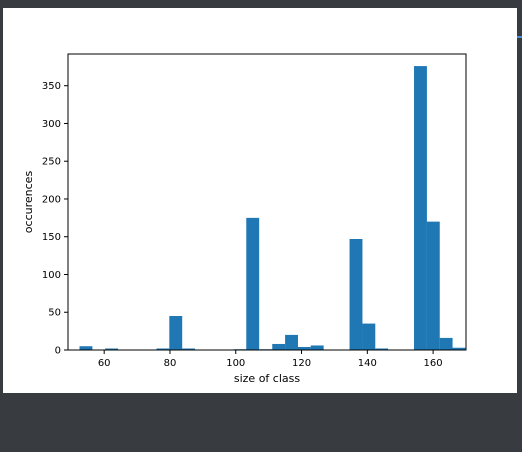  What do you see at coordinates (58, 351) in the screenshot?
I see `y-tick-label: 0` at bounding box center [58, 351].